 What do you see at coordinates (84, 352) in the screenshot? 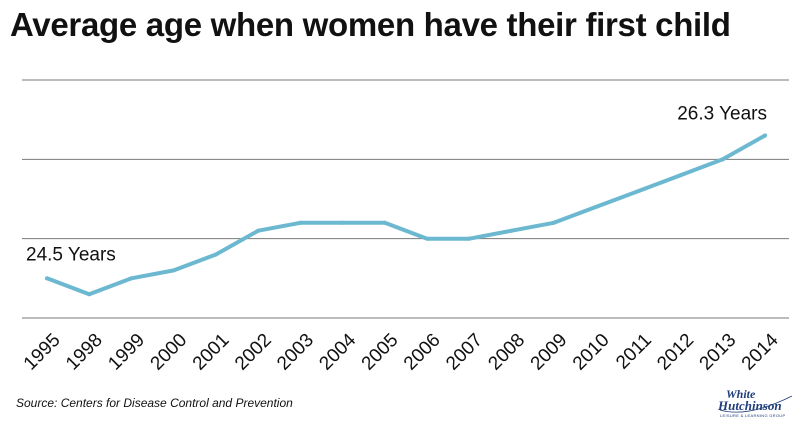
I see `x-tick-label: 1998` at bounding box center [84, 352].